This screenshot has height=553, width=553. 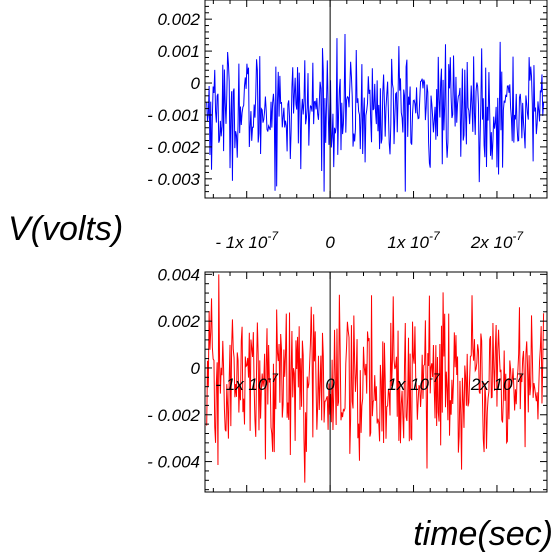 What do you see at coordinates (178, 51) in the screenshot?
I see `y-tick-label: 0.001` at bounding box center [178, 51].